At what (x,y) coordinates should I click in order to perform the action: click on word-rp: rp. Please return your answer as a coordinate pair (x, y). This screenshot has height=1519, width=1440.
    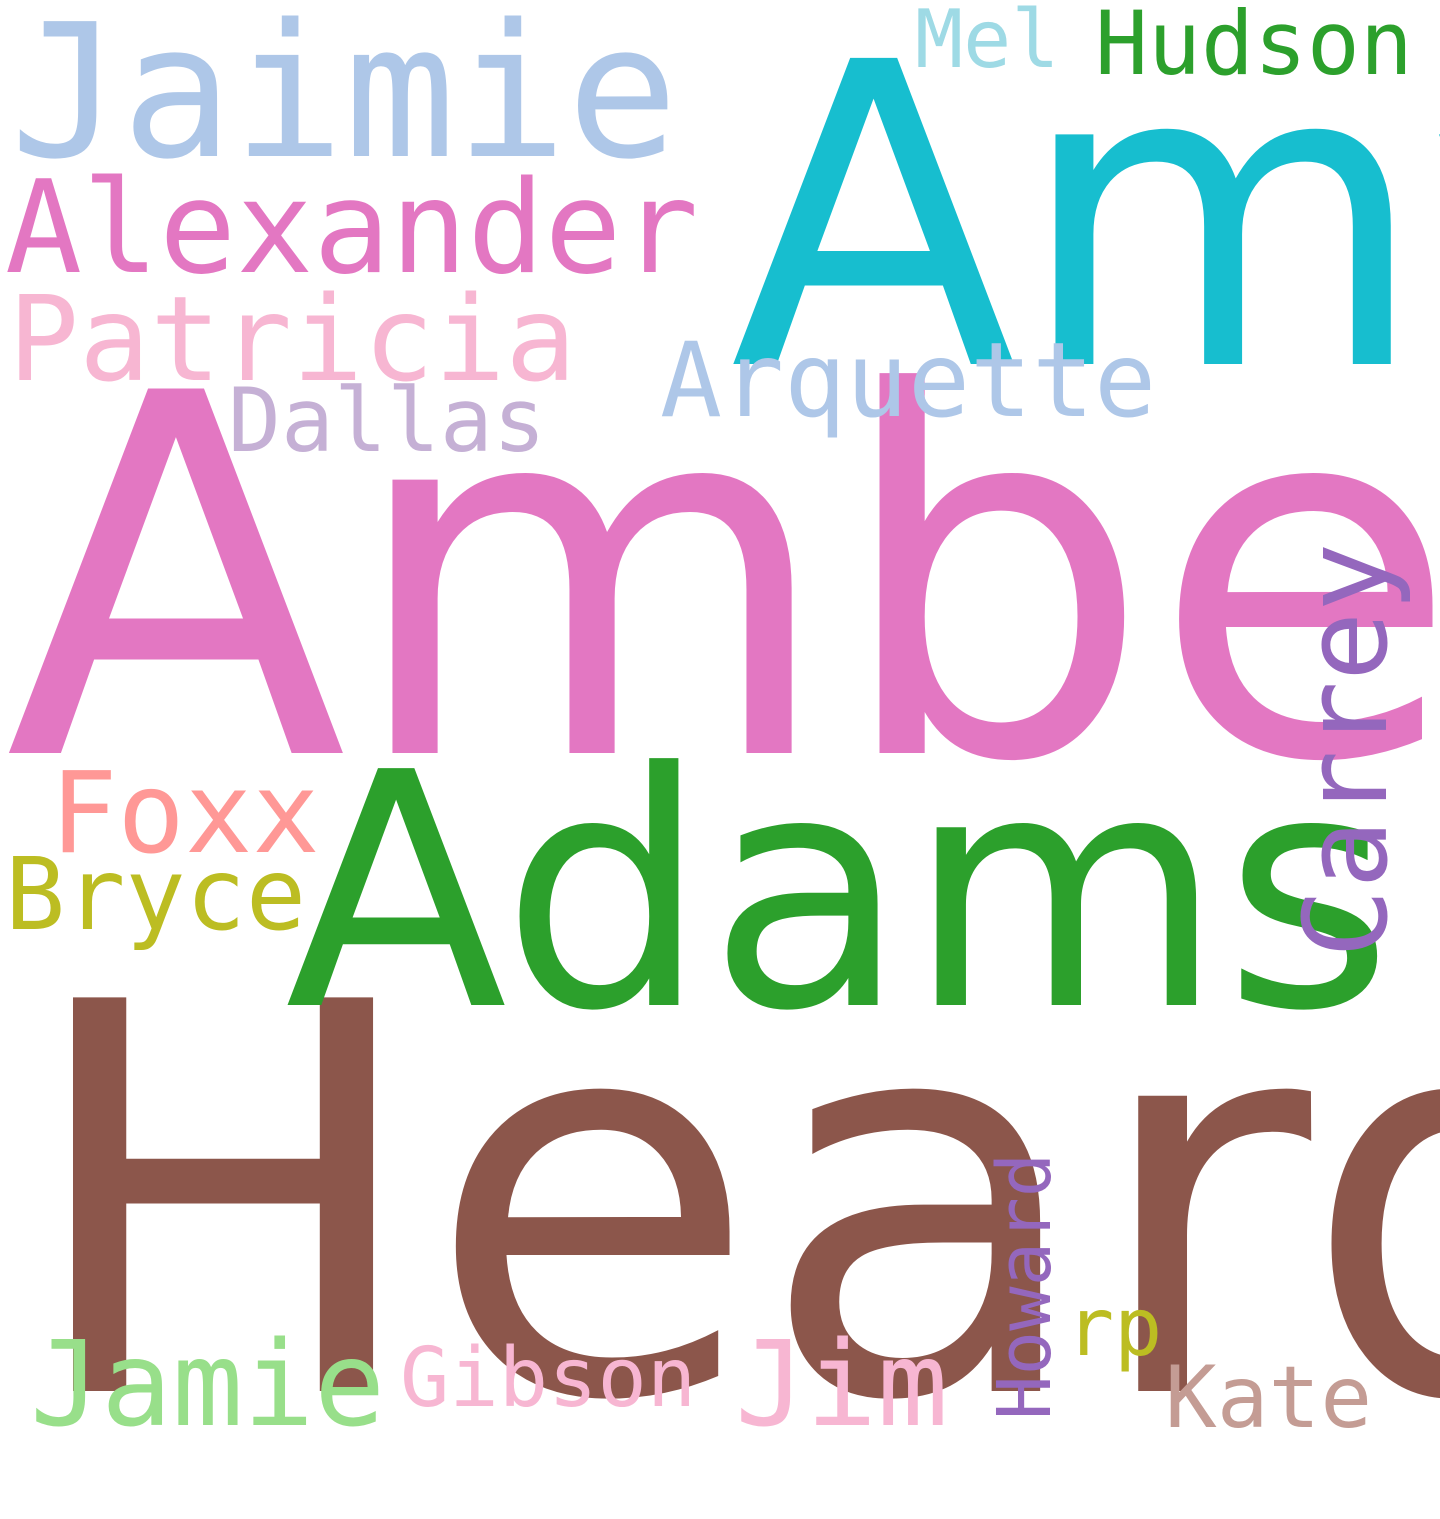
    Looking at the image, I should click on (1114, 1327).